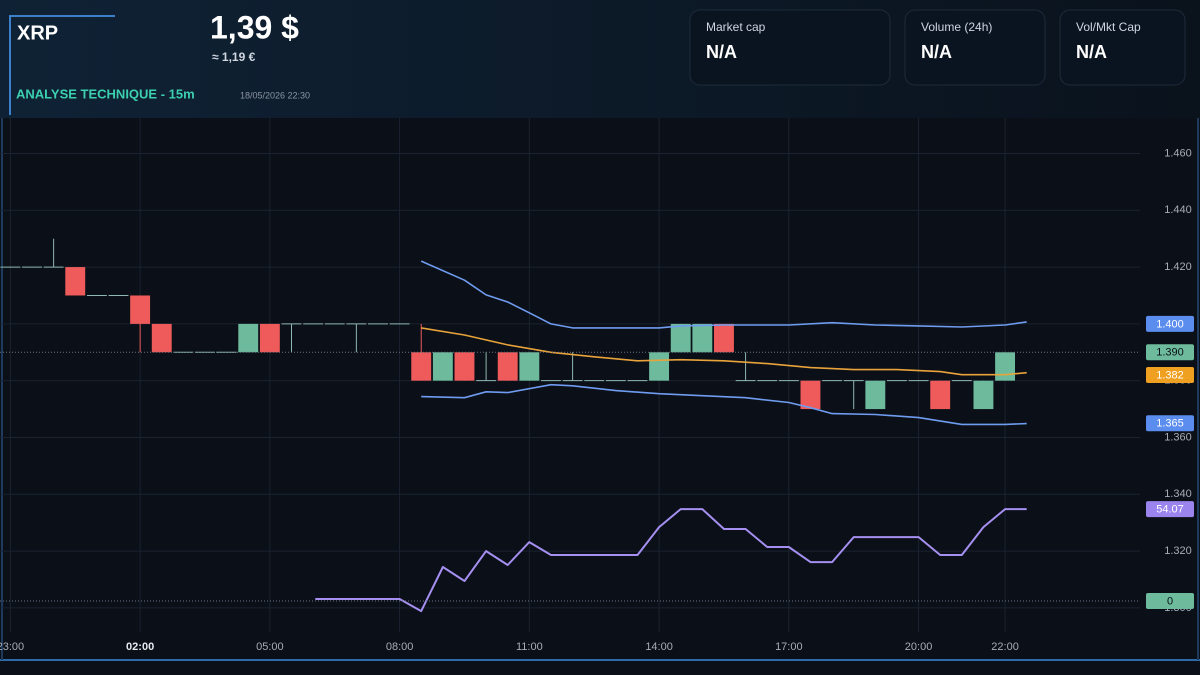 The width and height of the screenshot is (1200, 675). Describe the element at coordinates (671, 560) in the screenshot. I see `rsi-line` at that location.